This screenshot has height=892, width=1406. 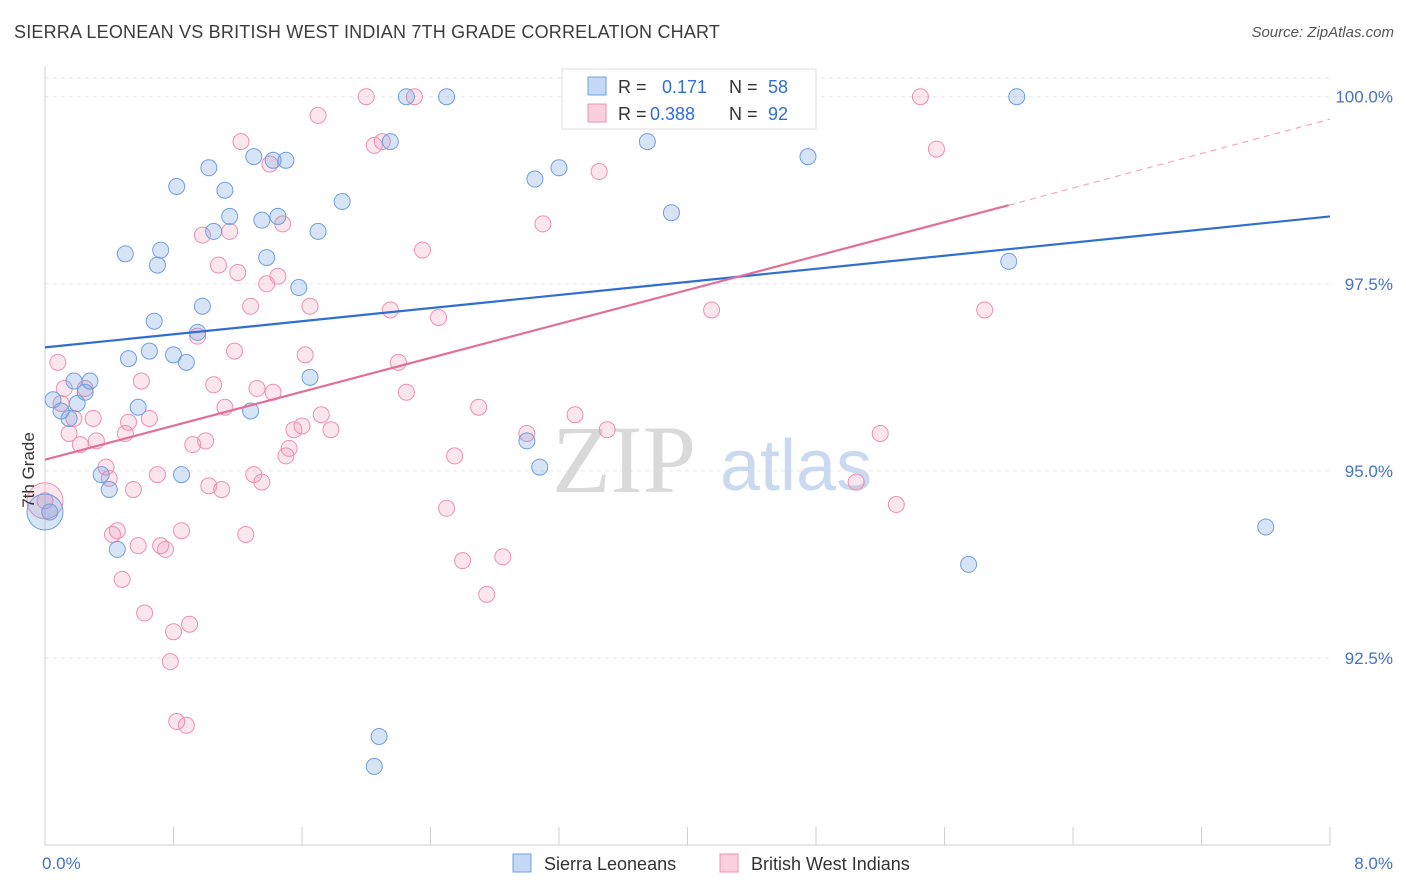 What do you see at coordinates (624, 459) in the screenshot?
I see `watermark-zip: ZIP` at bounding box center [624, 459].